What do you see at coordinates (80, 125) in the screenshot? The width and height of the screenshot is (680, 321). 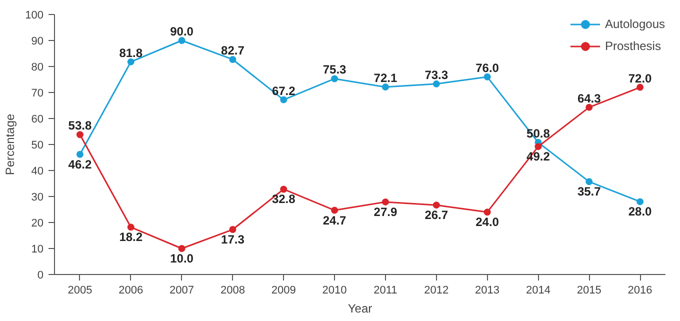 I see `data-label: 53.8` at bounding box center [80, 125].